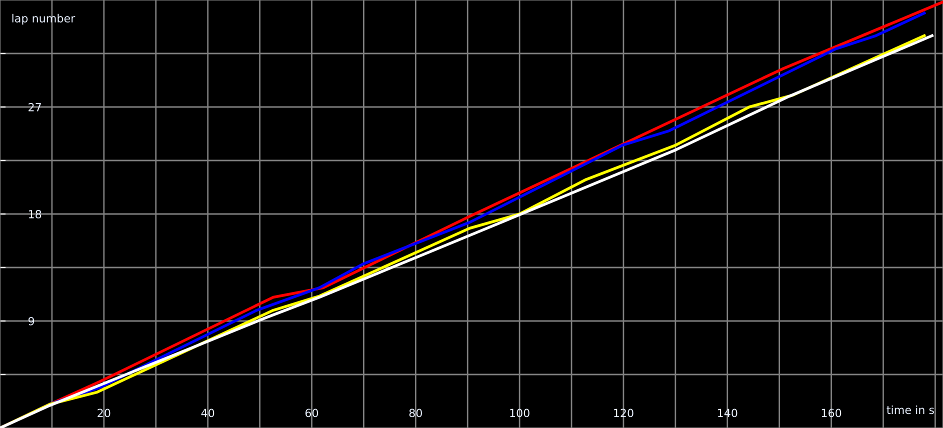 This screenshot has width=943, height=428. What do you see at coordinates (520, 413) in the screenshot?
I see `x-tick-label: 100` at bounding box center [520, 413].